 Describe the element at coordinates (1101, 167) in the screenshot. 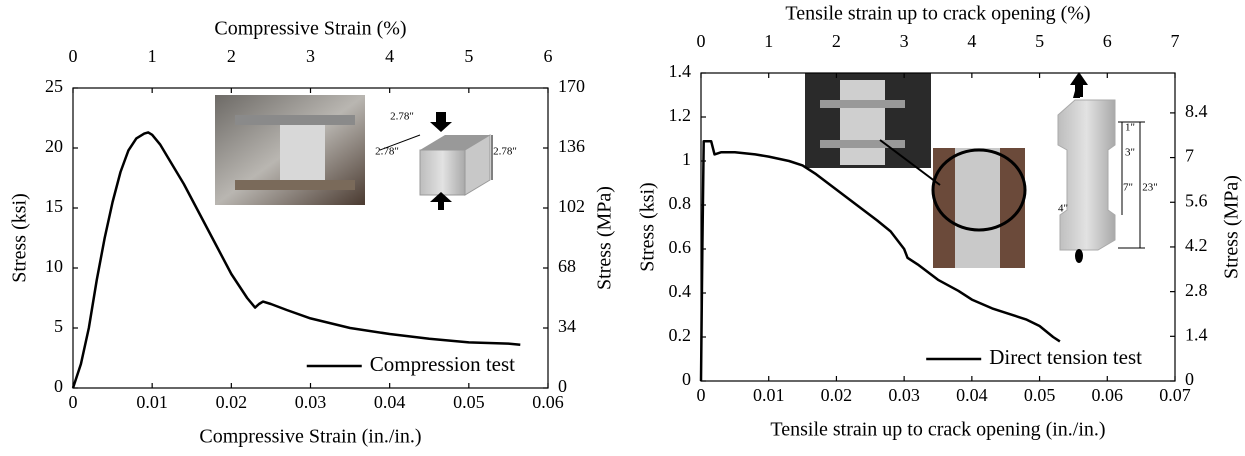

I see `specimen-diagram` at that location.